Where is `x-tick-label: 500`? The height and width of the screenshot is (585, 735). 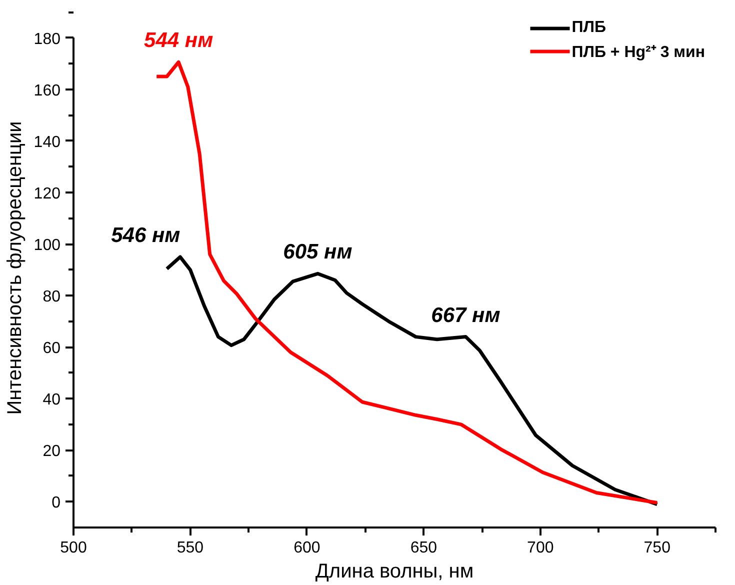 x-tick-label: 500 is located at coordinates (73, 548).